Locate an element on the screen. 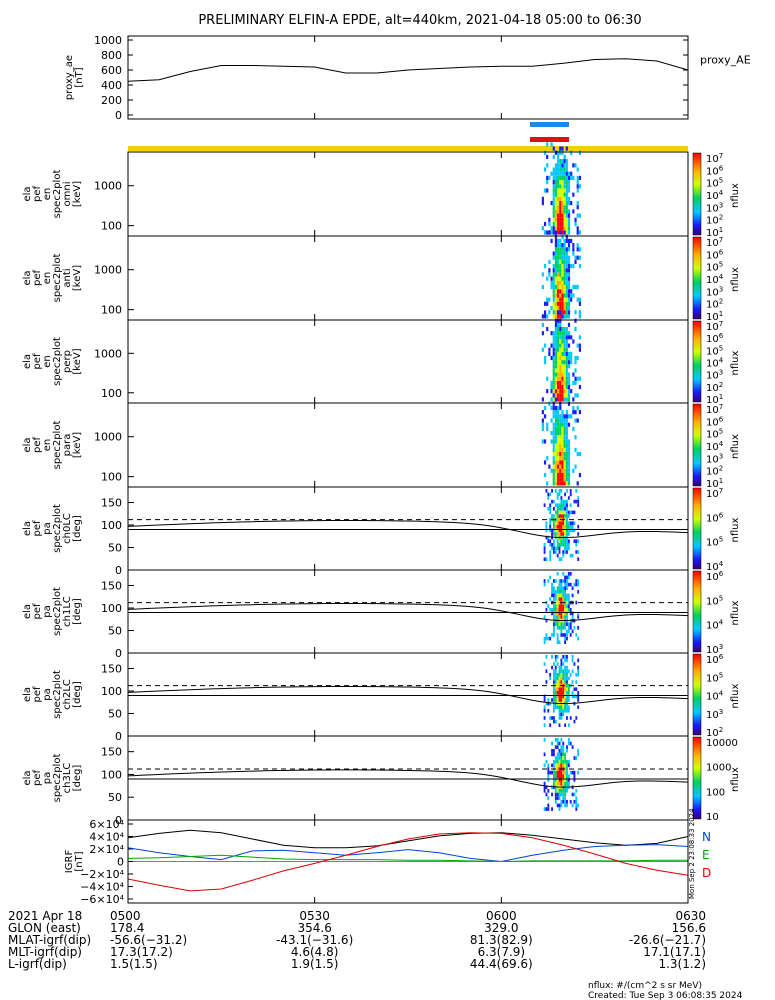  y-axis-label-line: ela is located at coordinates (27, 694).